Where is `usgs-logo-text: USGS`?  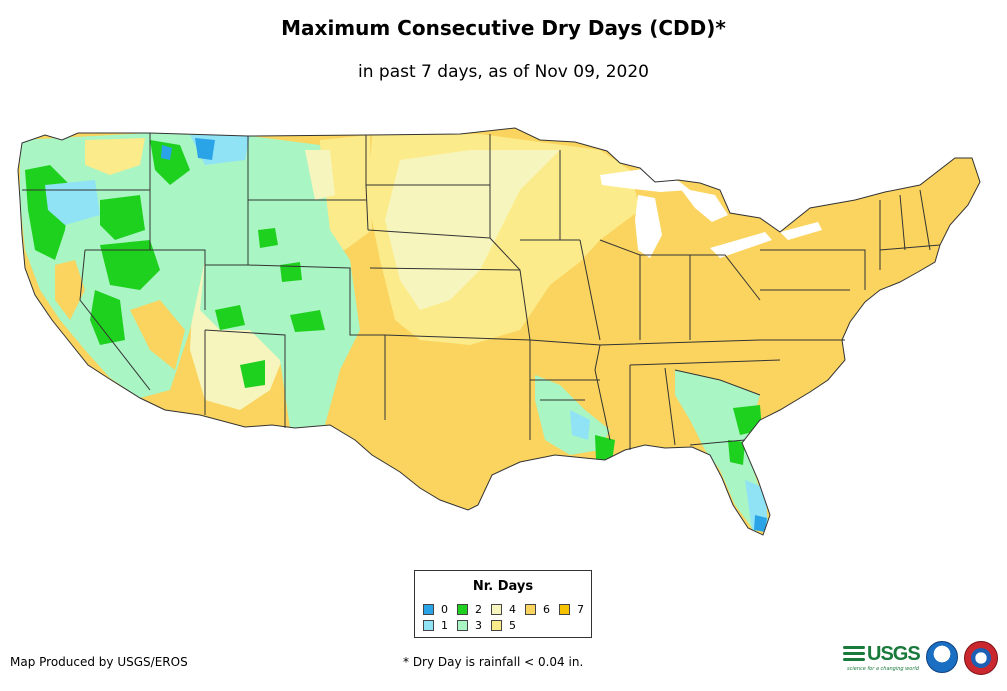
usgs-logo-text: USGS is located at coordinates (894, 654).